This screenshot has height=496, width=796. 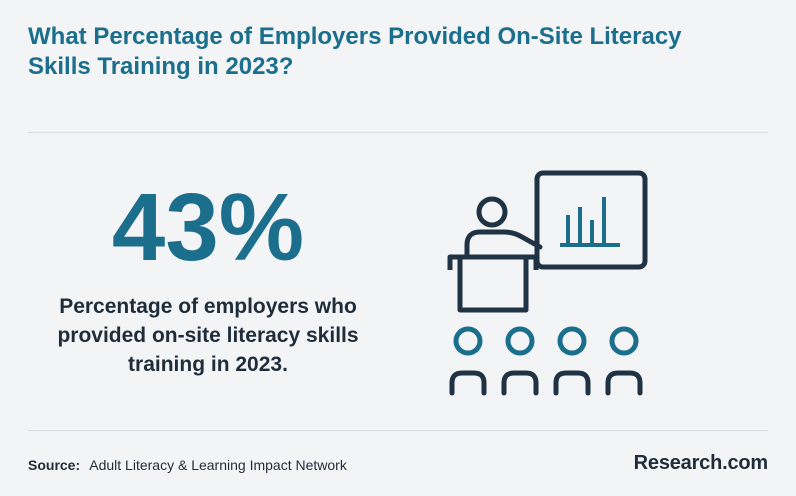 I want to click on audience-bodies-icon, so click(x=546, y=383).